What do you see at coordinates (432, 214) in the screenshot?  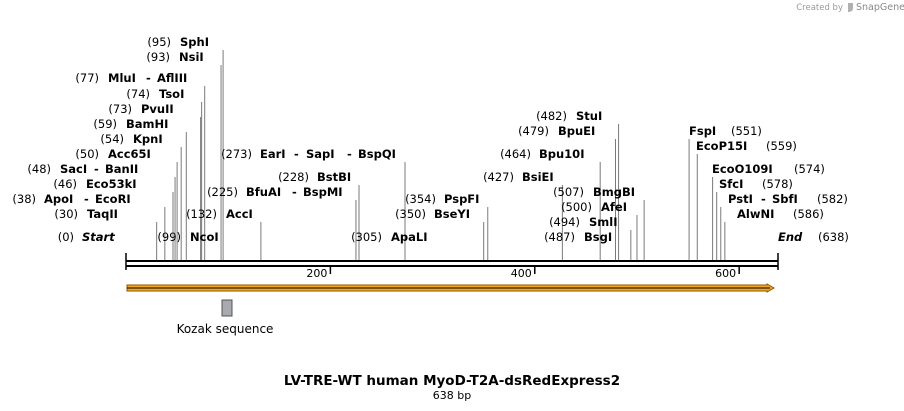 I see `site-bseyi: (350) BseYI` at bounding box center [432, 214].